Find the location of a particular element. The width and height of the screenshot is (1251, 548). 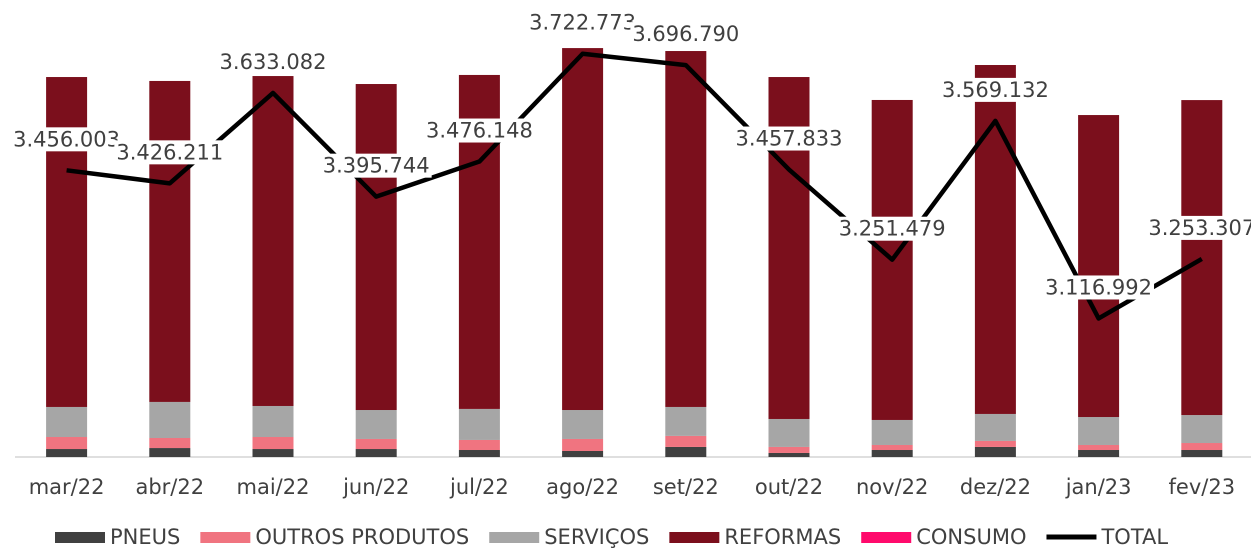

data-label-text: 3.253.307 is located at coordinates (1199, 228).